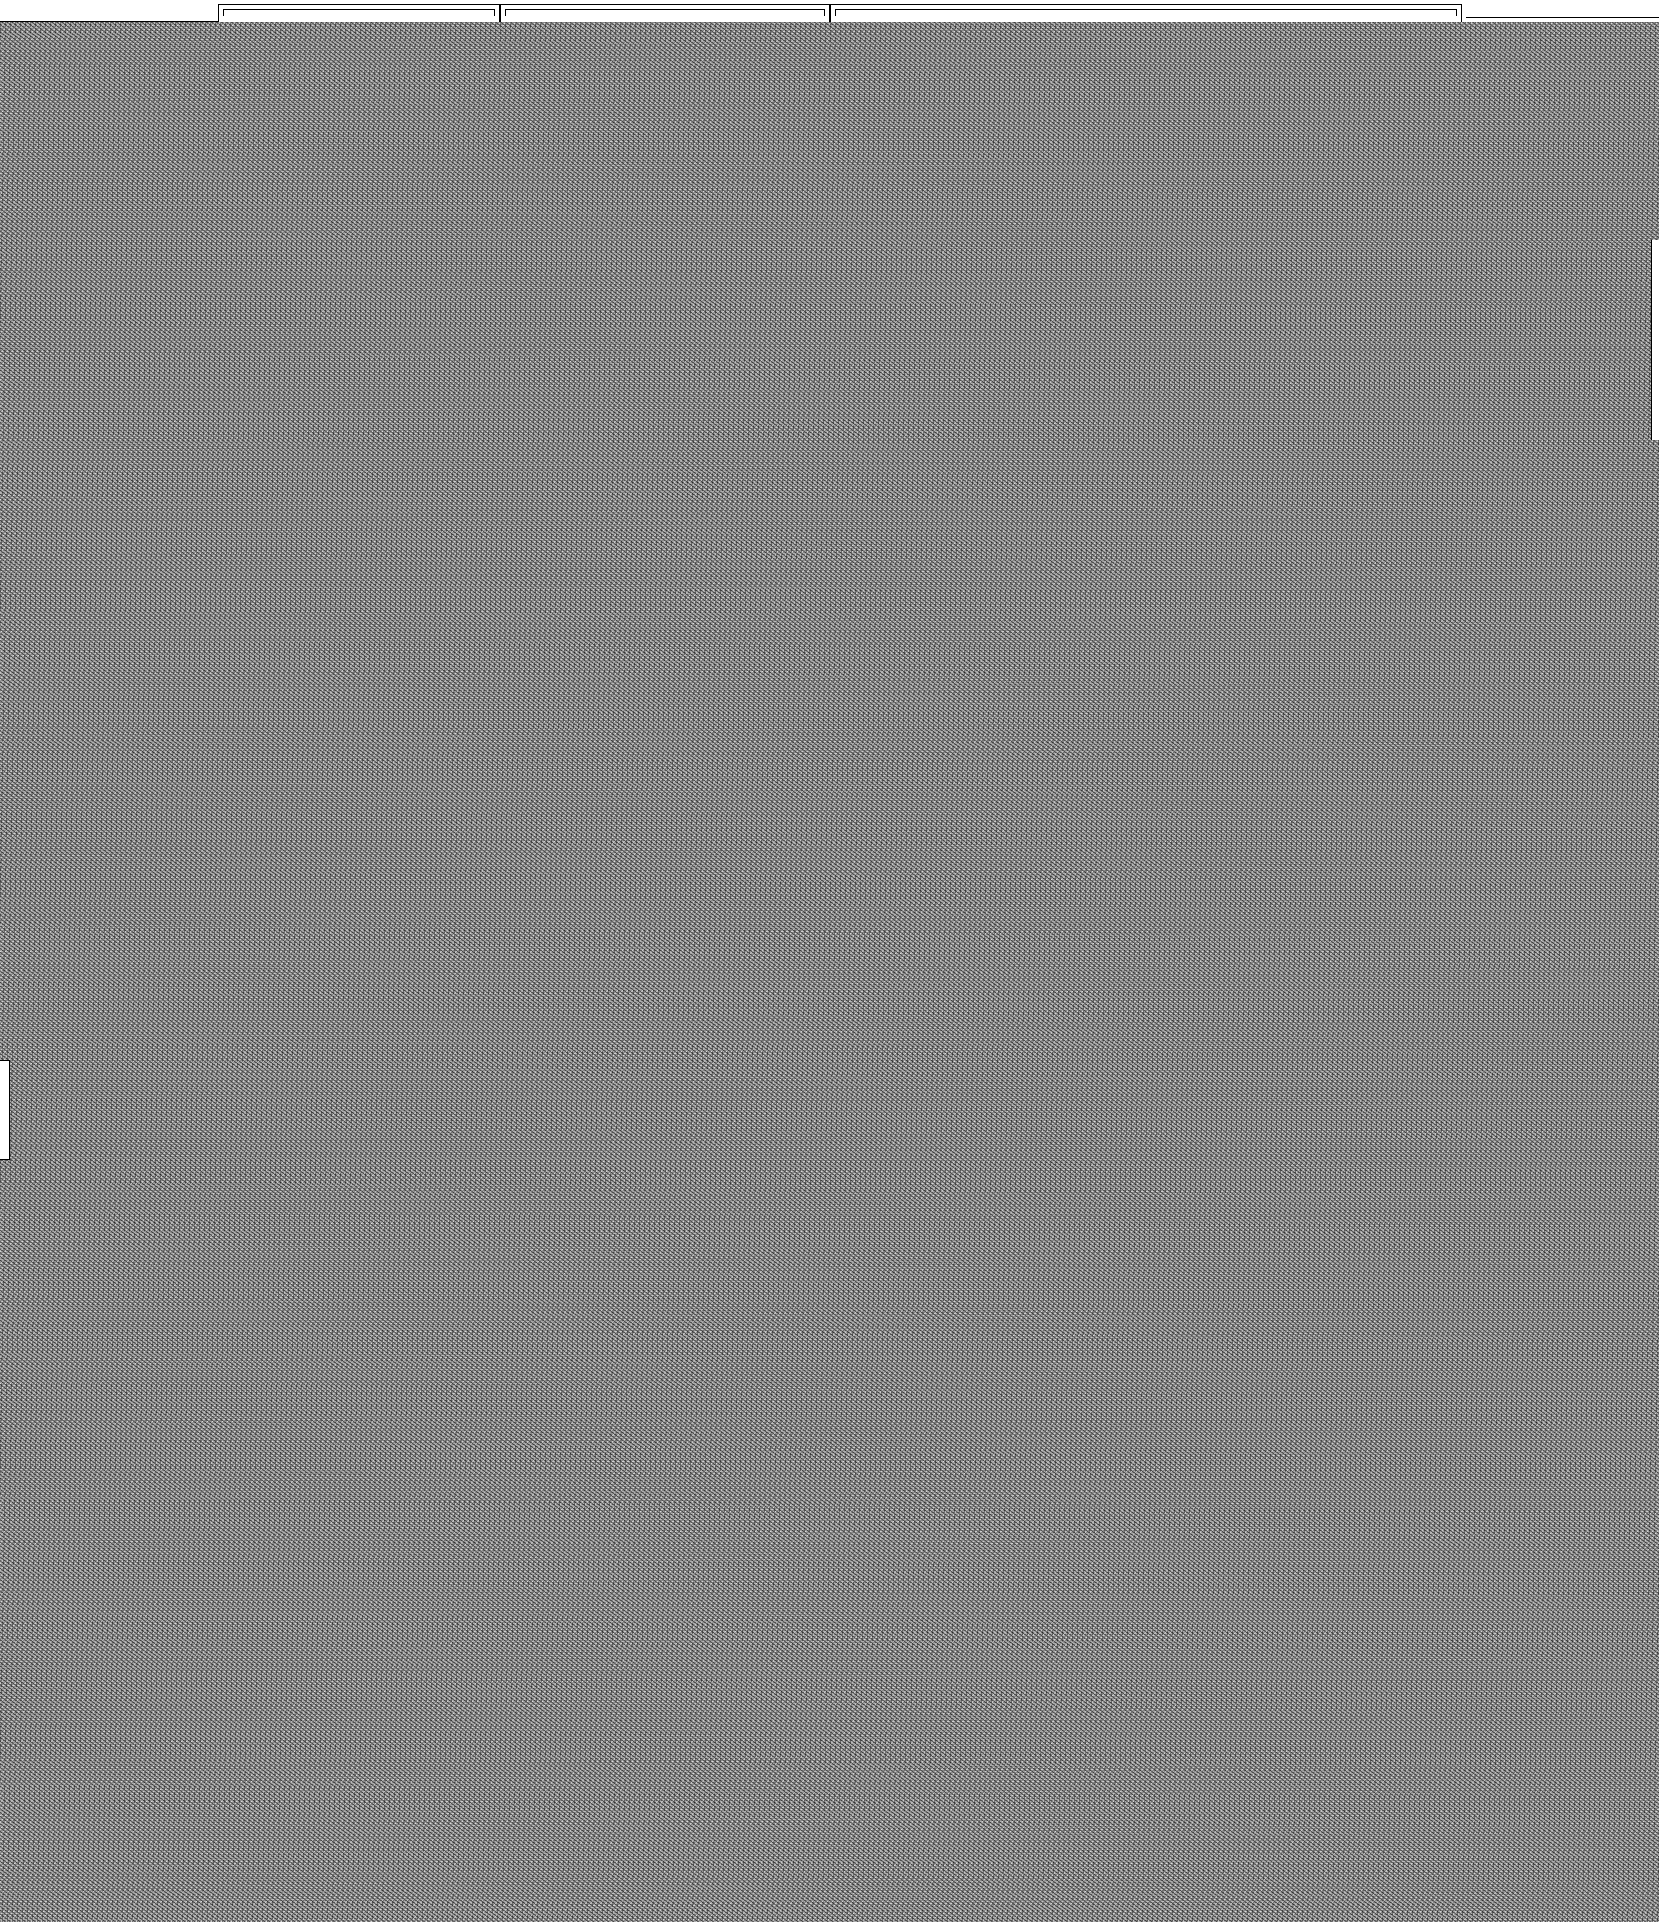  Describe the element at coordinates (109, 11) in the screenshot. I see `tab-bar-left-edge` at that location.